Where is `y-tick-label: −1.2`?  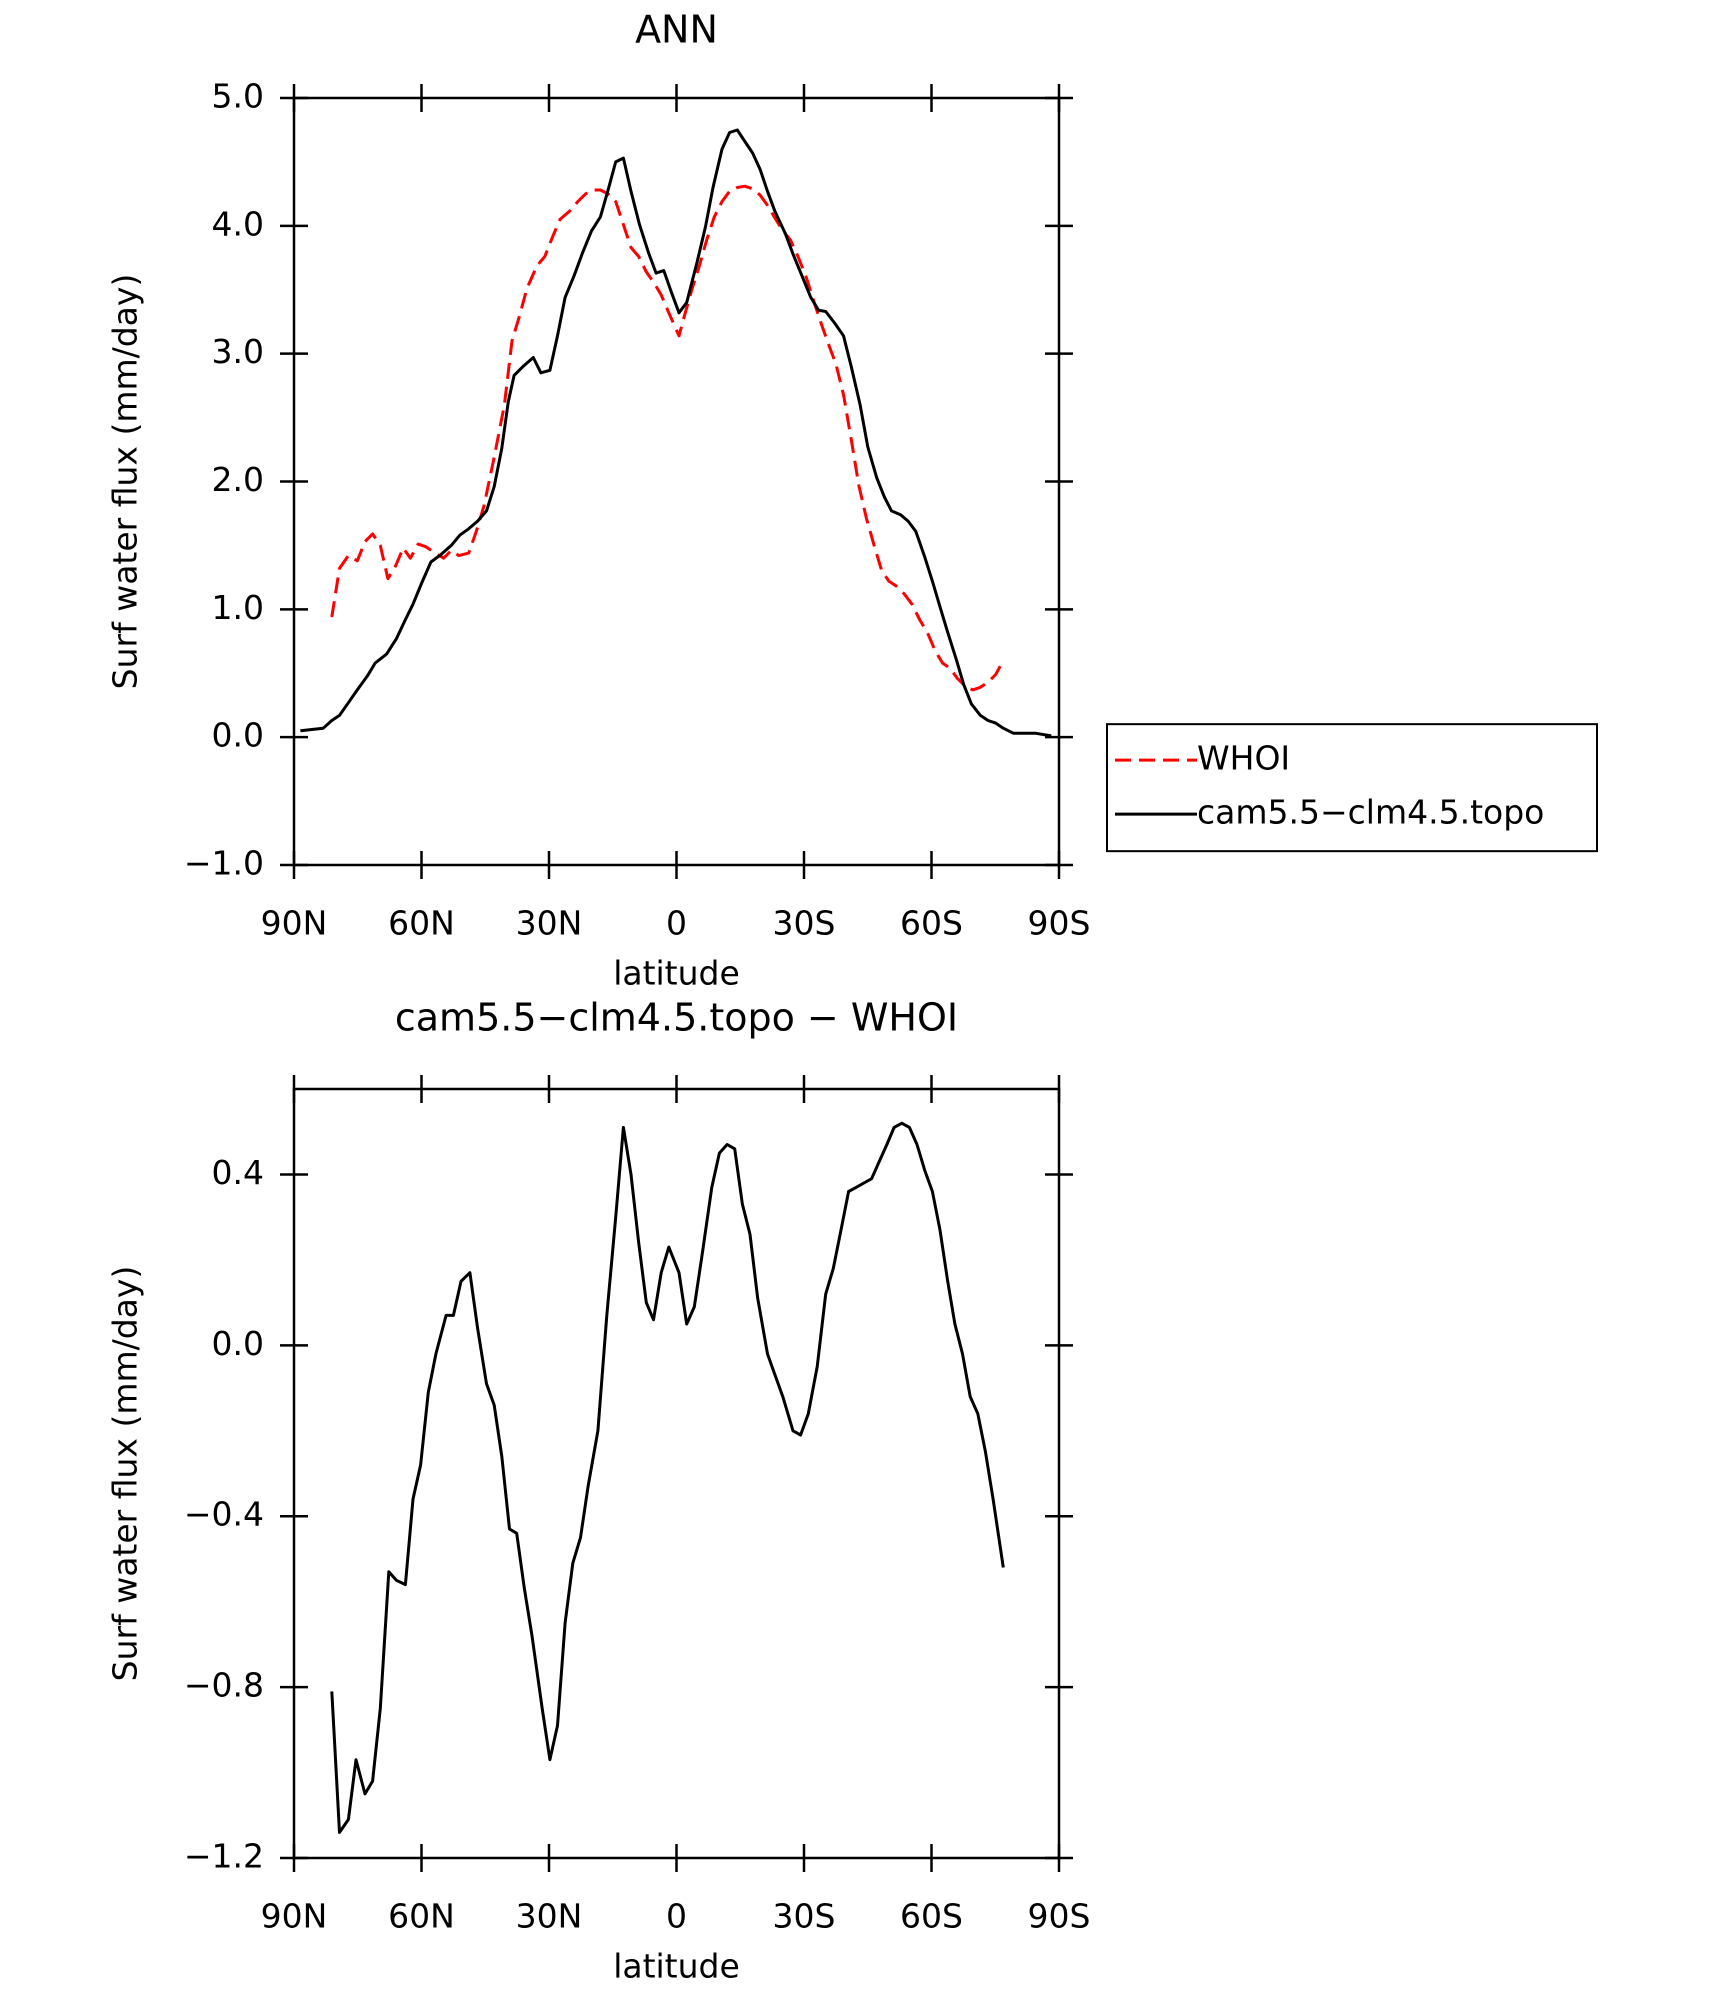 y-tick-label: −1.2 is located at coordinates (224, 1856).